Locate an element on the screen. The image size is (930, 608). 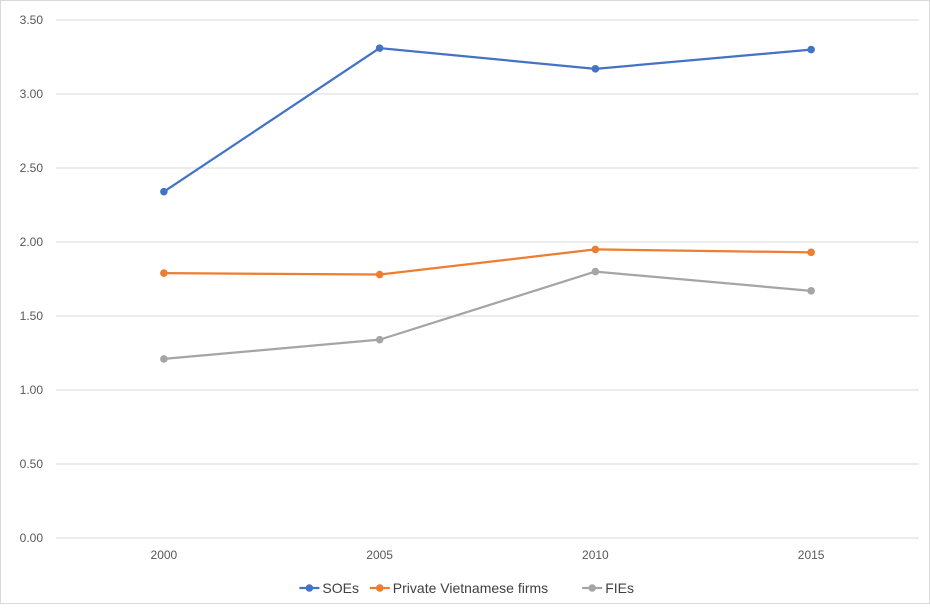
legend-label: FIEs is located at coordinates (619, 588).